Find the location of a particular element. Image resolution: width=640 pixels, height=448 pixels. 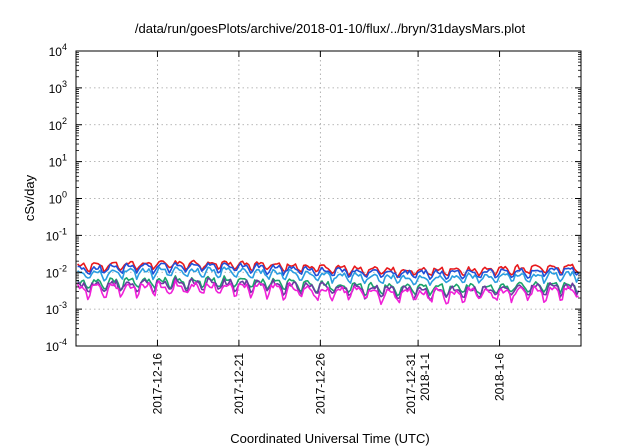

y-tick-label: 10² is located at coordinates (58, 124).